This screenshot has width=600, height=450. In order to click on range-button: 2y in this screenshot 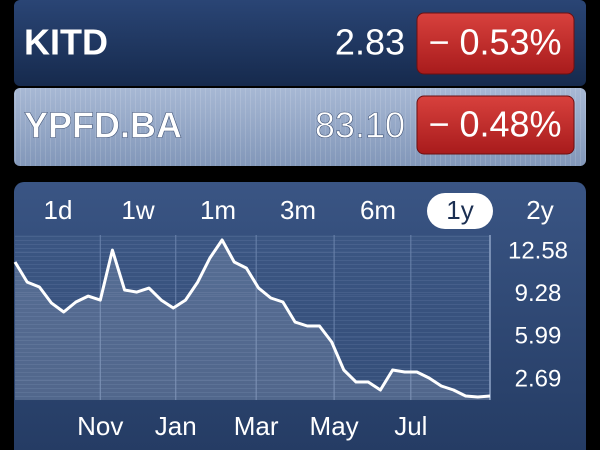, I will do `click(539, 210)`.